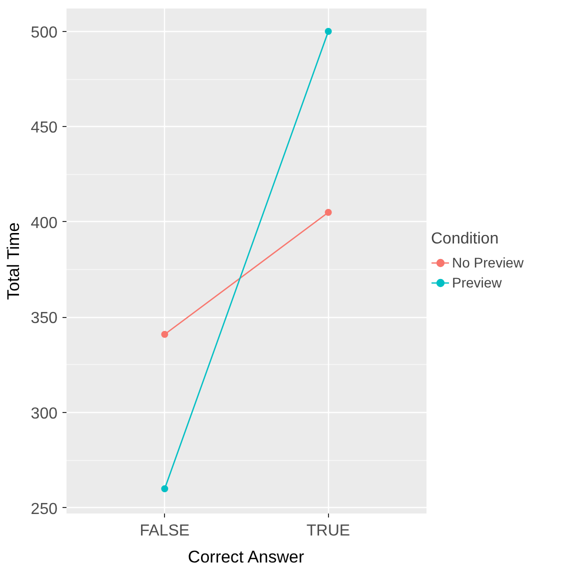 This screenshot has height=569, width=564. What do you see at coordinates (44, 414) in the screenshot?
I see `y-tick-label: 300` at bounding box center [44, 414].